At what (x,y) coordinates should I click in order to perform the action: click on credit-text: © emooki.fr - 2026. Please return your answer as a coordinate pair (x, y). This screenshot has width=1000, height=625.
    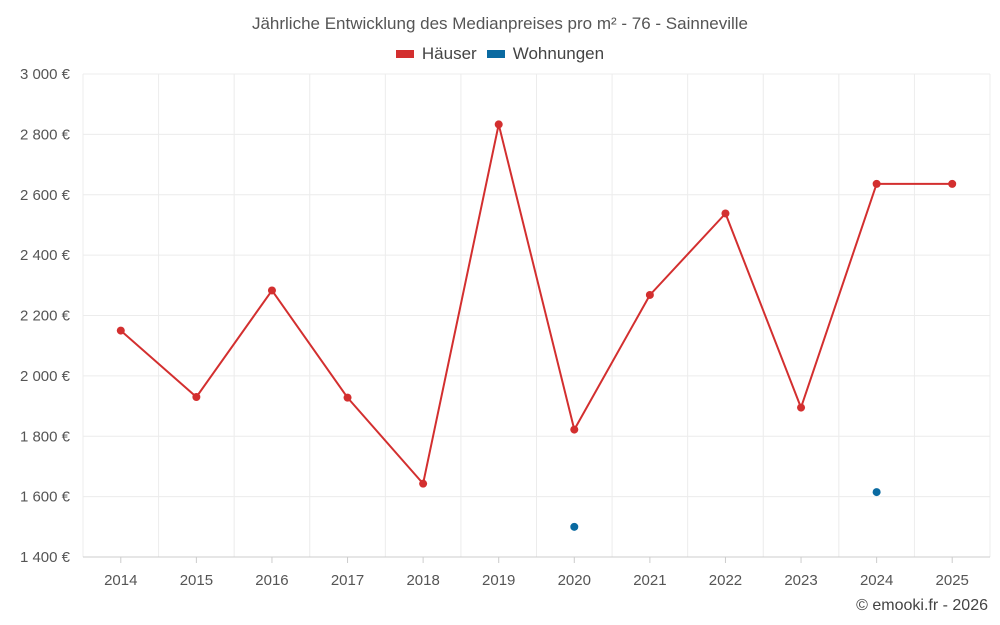
    Looking at the image, I should click on (922, 605).